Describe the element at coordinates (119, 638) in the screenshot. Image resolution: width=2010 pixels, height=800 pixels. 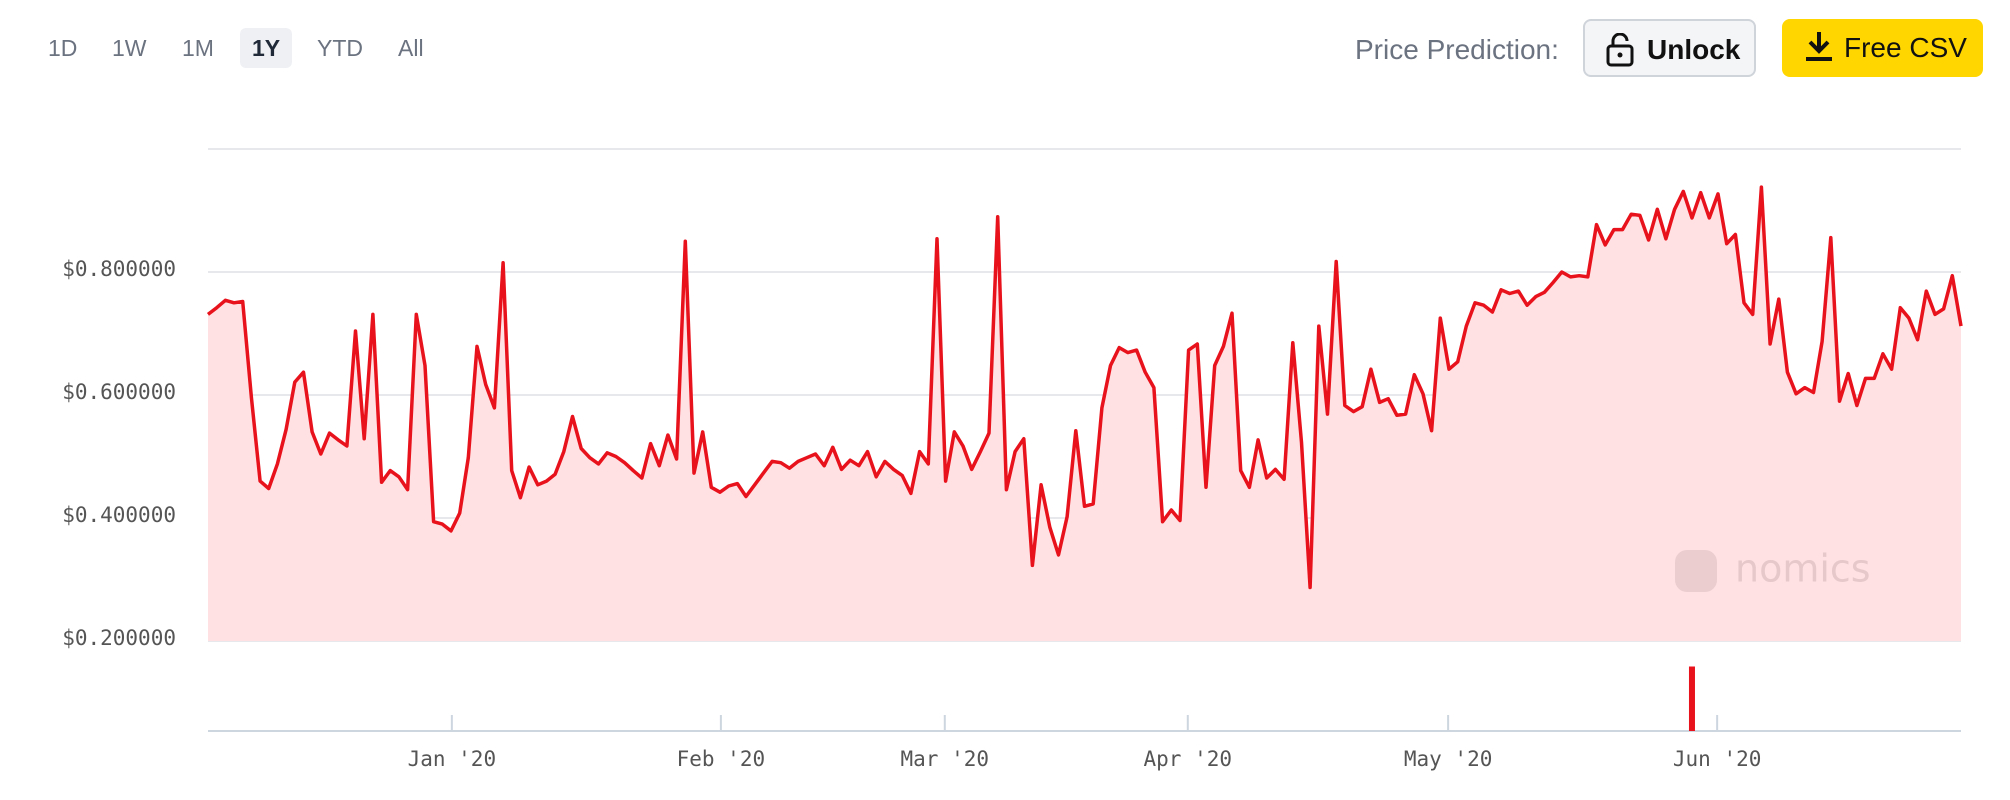
I see `y-tick-label: $0.200000` at that location.